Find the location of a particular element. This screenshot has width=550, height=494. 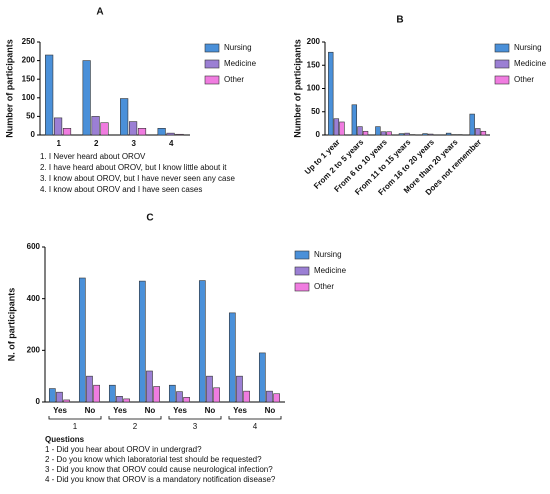

notes-title: Questions is located at coordinates (65, 439).